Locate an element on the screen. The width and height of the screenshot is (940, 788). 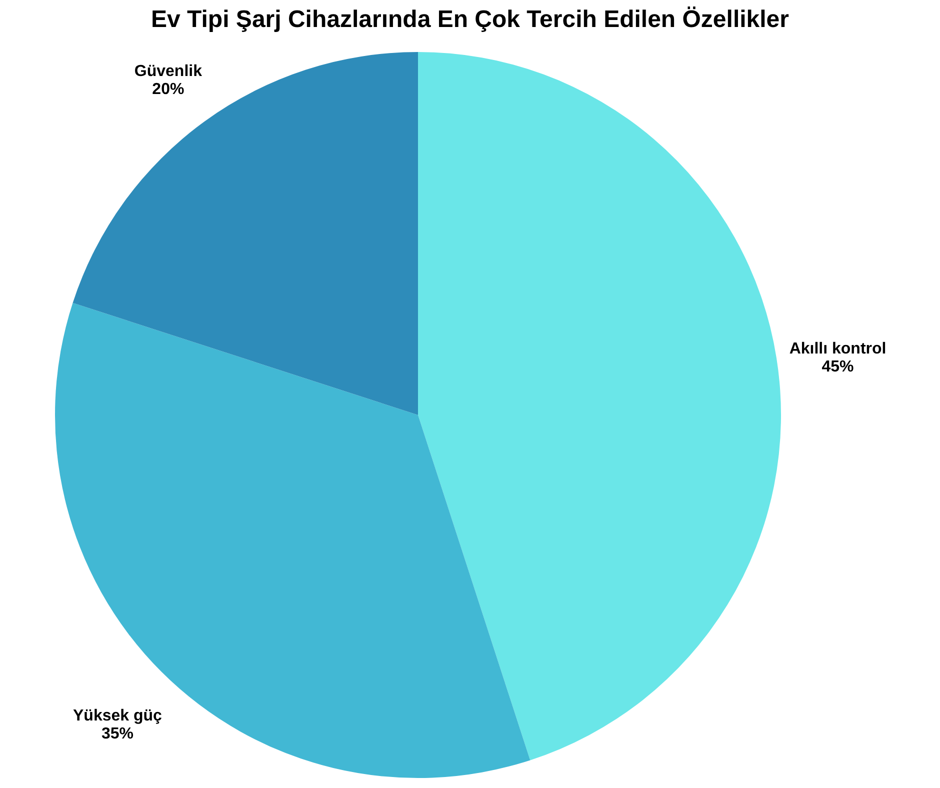
slice-label: Güvenlik is located at coordinates (168, 71).